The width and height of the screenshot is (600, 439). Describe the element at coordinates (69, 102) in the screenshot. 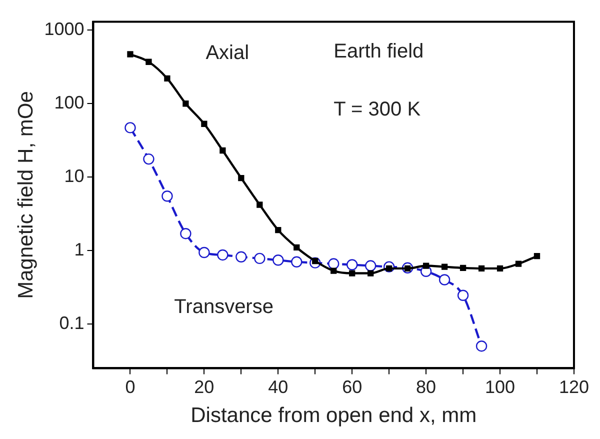

I see `y-tick-label: 100` at that location.